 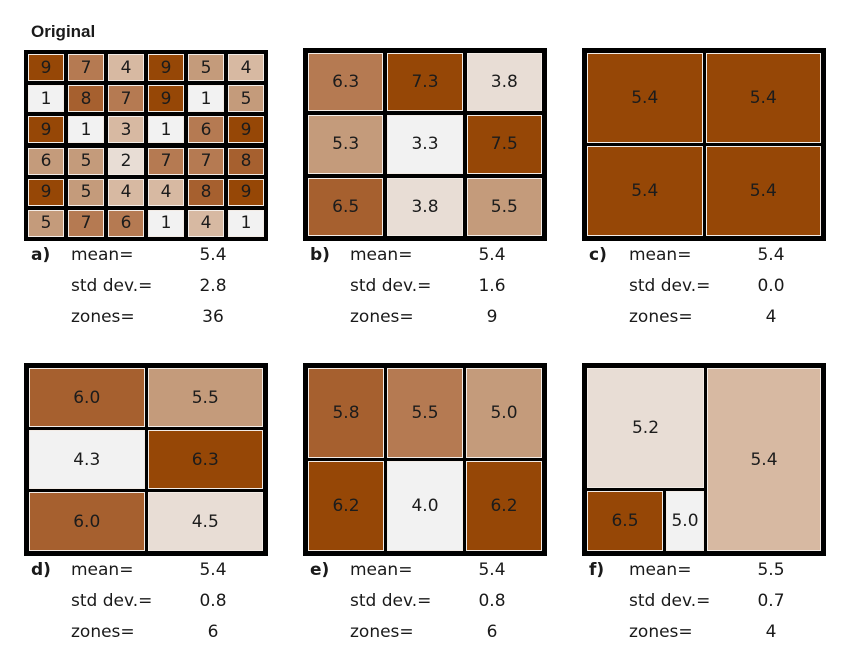 What do you see at coordinates (213, 601) in the screenshot?
I see `std-value: 0.8` at bounding box center [213, 601].